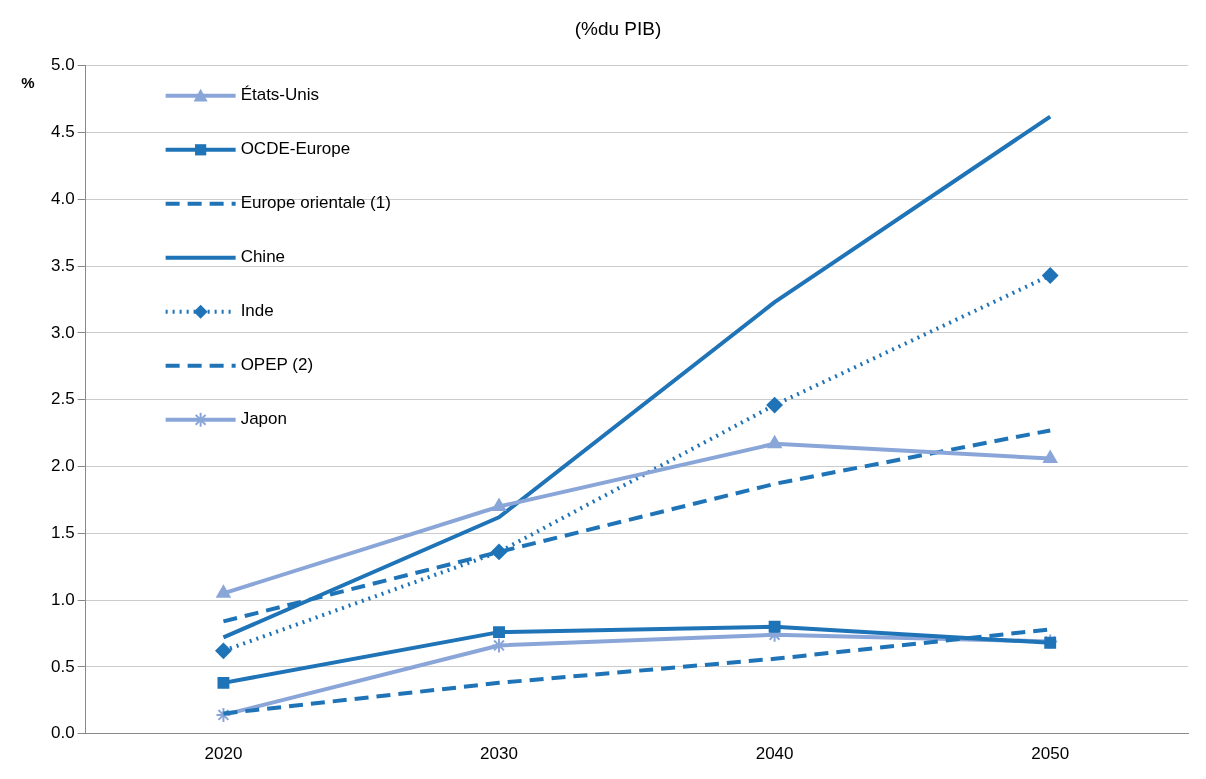 Image resolution: width=1206 pixels, height=779 pixels. I want to click on x-tick-label: 2050, so click(1050, 754).